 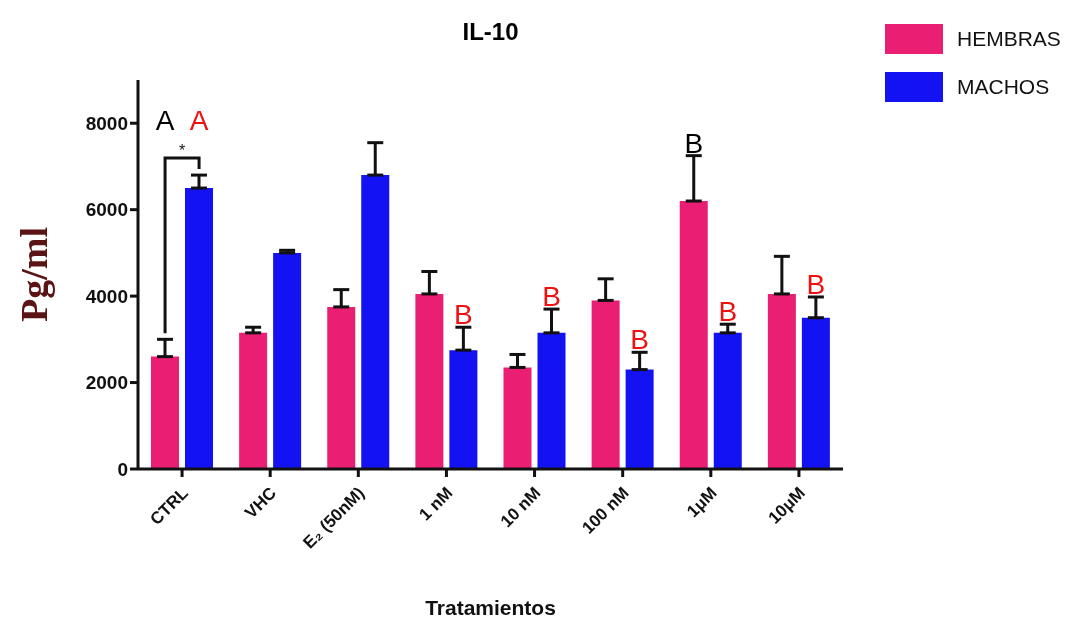 I want to click on x-tick-label: 10 nM, so click(x=520, y=507).